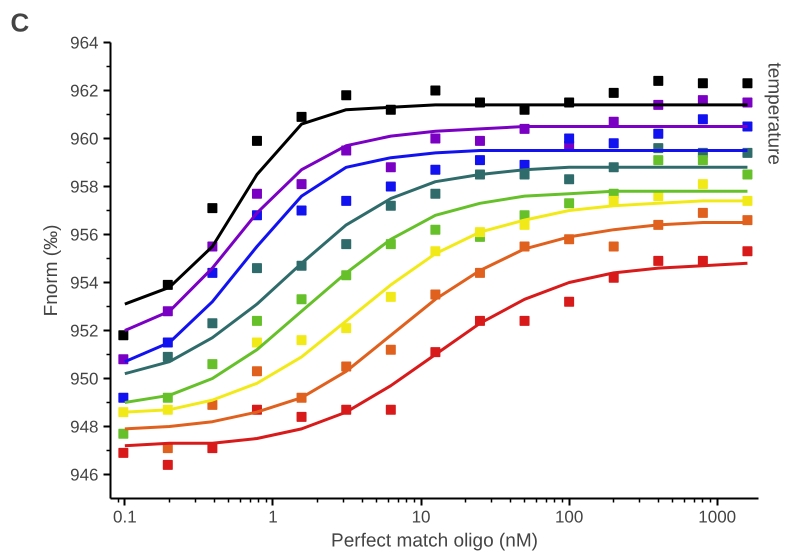 This screenshot has height=554, width=798. What do you see at coordinates (421, 517) in the screenshot?
I see `x-tick-label: 10` at bounding box center [421, 517].